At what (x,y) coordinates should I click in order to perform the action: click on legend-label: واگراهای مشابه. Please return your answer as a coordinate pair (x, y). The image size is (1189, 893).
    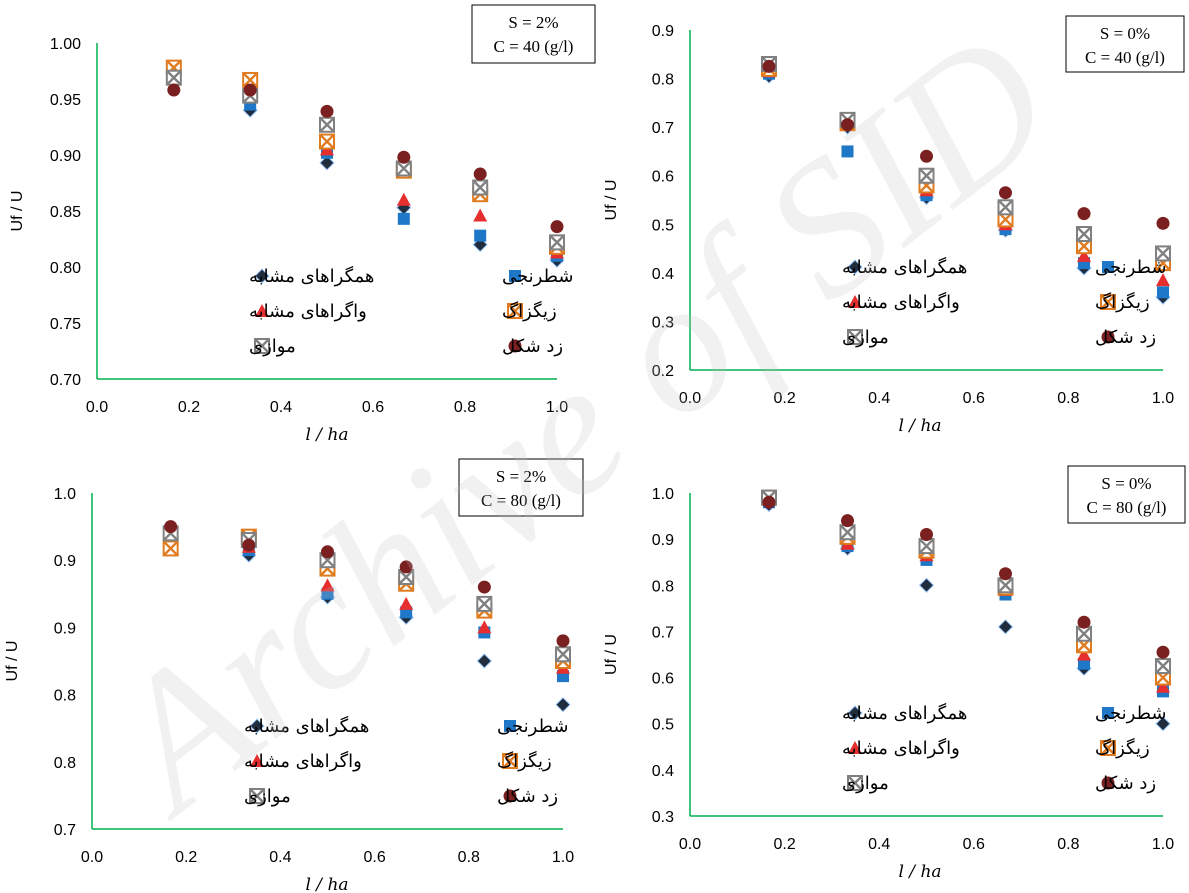
    Looking at the image, I should click on (901, 748).